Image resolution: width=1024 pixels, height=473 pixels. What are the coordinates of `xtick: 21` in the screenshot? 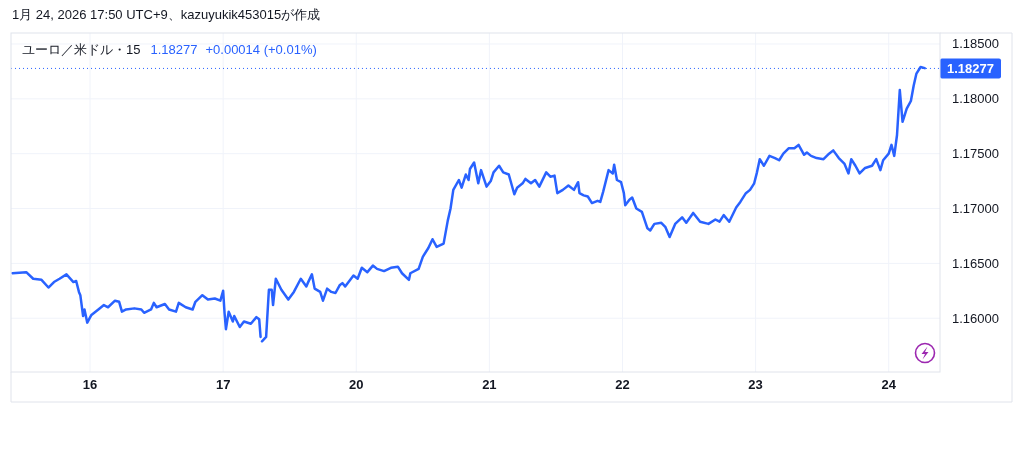 It's located at (489, 384).